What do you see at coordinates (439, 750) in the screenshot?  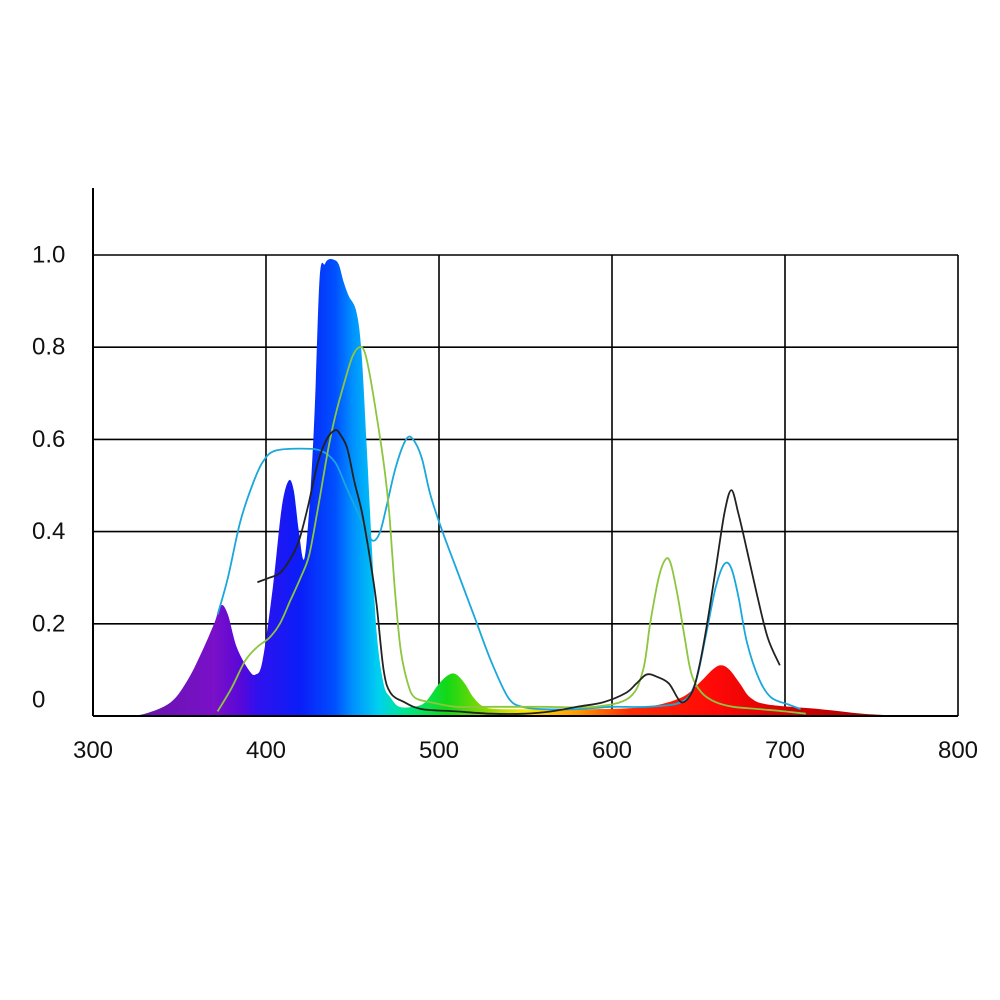 I see `x-tick-label: 500` at bounding box center [439, 750].